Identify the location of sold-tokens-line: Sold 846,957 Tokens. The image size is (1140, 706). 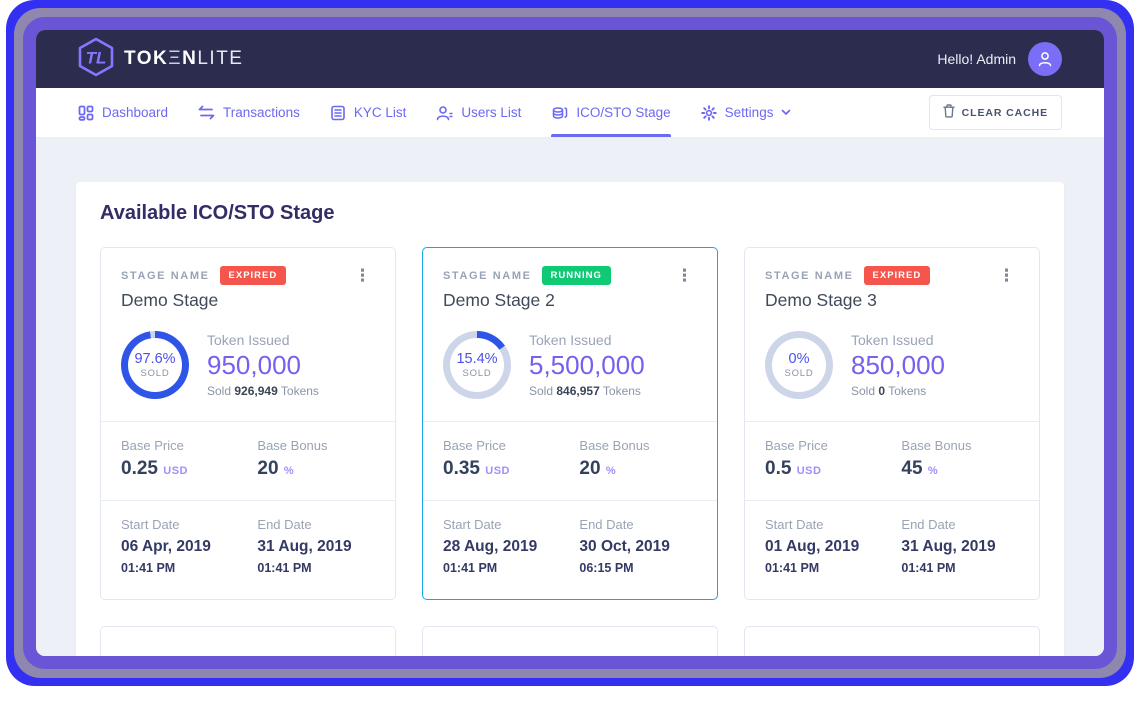
(585, 391).